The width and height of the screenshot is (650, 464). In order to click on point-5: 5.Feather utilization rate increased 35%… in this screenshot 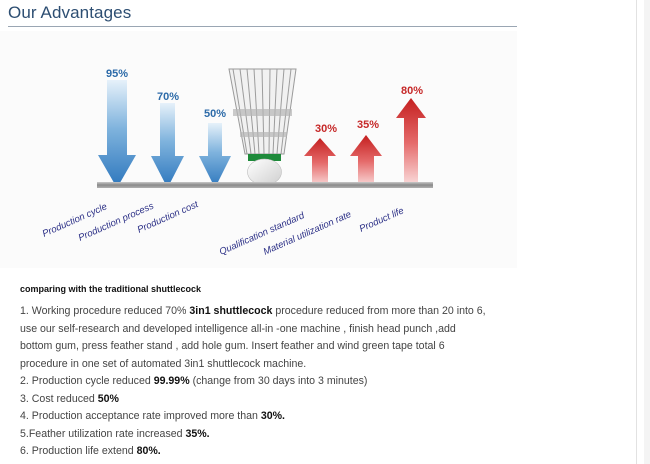, I will do `click(270, 435)`.